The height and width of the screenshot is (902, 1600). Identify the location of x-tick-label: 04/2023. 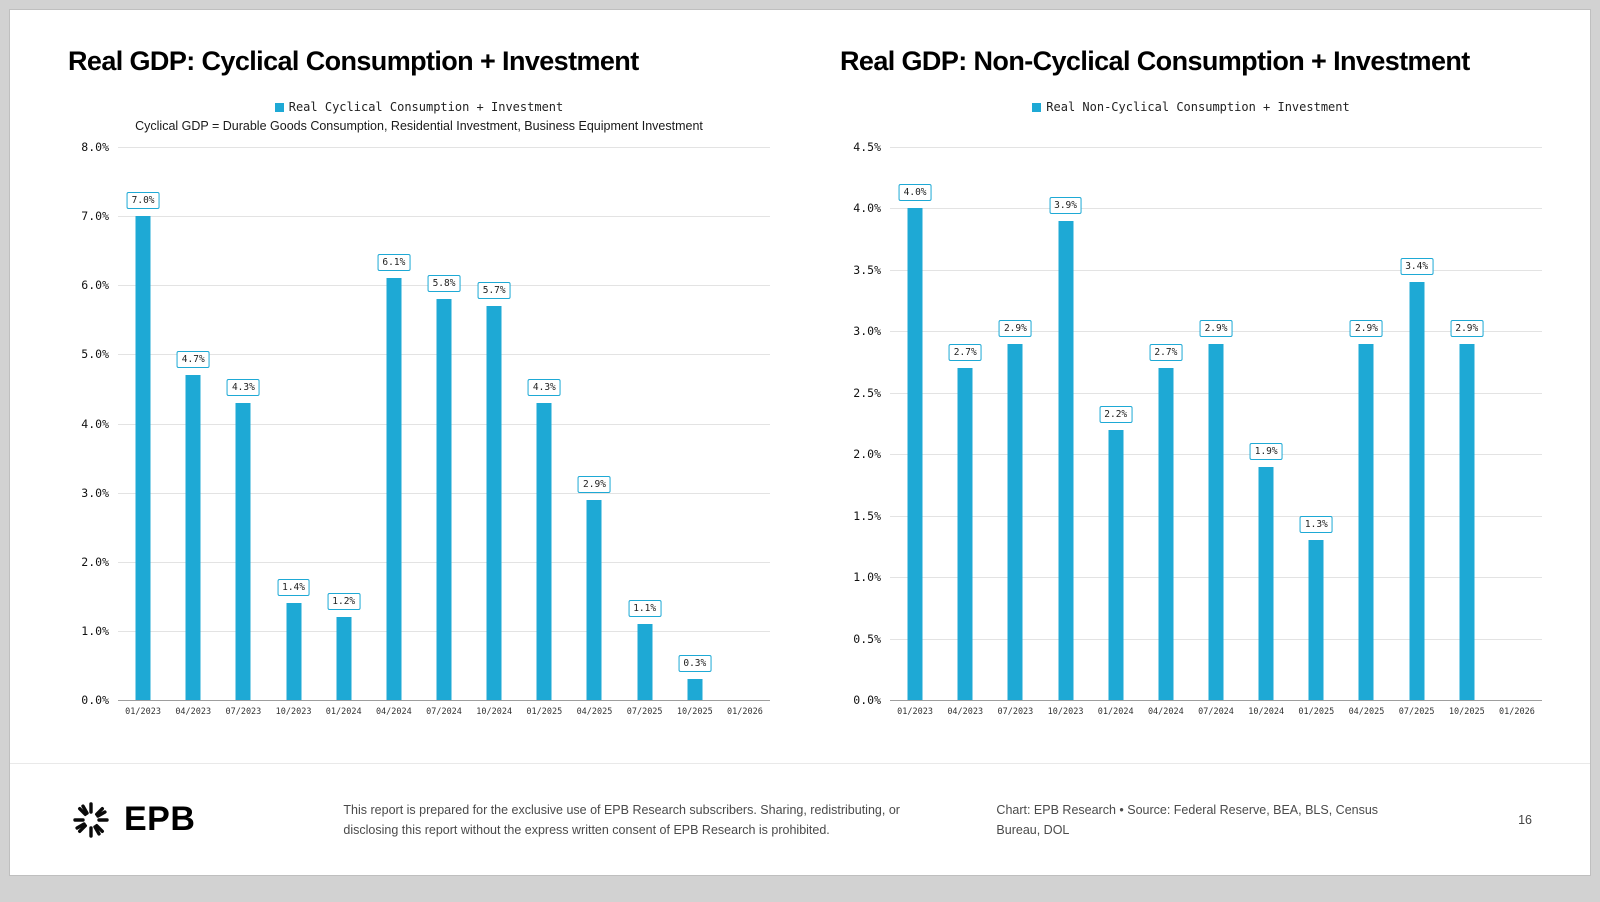
(965, 712).